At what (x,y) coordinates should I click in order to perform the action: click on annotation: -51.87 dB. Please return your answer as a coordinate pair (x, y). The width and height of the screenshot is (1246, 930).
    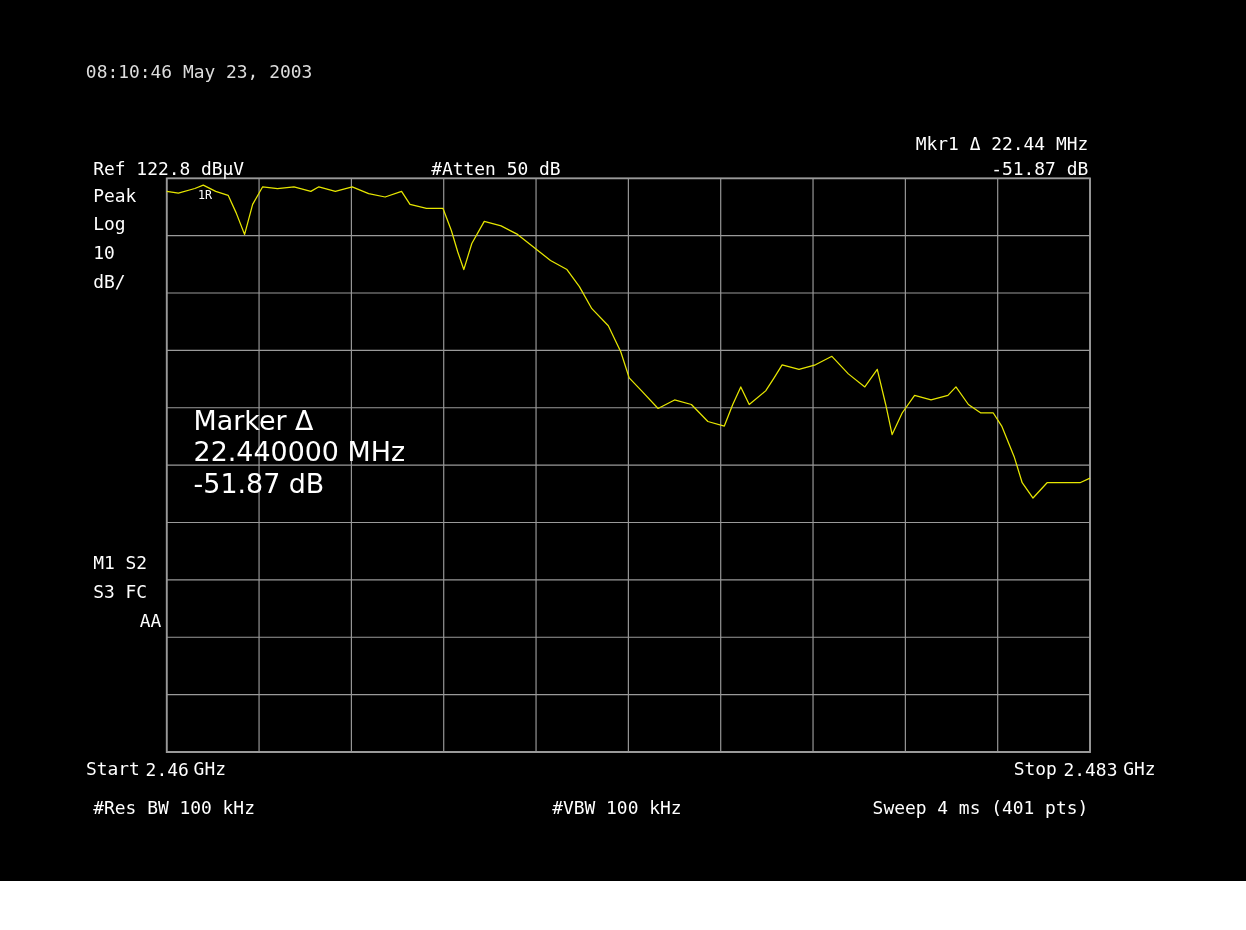
    Looking at the image, I should click on (259, 483).